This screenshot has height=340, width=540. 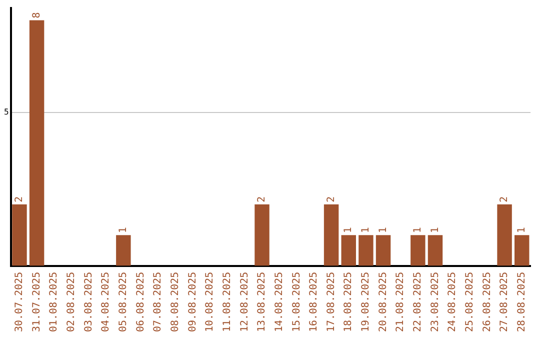 I want to click on x-tick-label: 04.08.2025, so click(x=106, y=302).